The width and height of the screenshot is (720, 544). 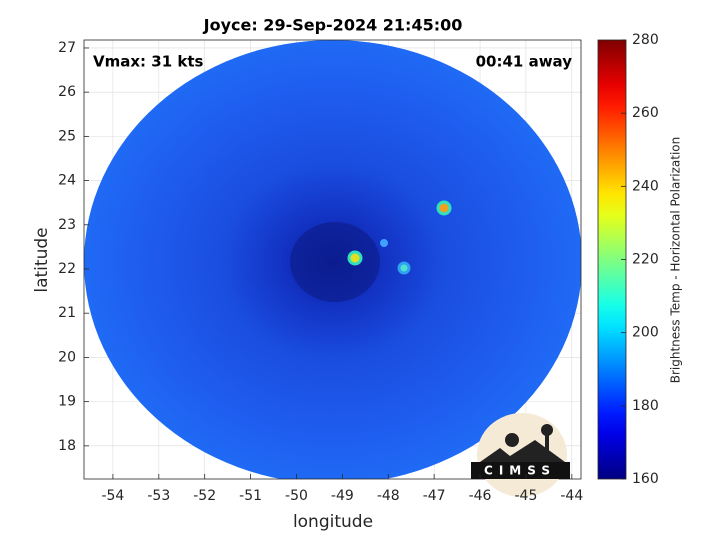 What do you see at coordinates (571, 496) in the screenshot?
I see `x-tick-label: -44` at bounding box center [571, 496].